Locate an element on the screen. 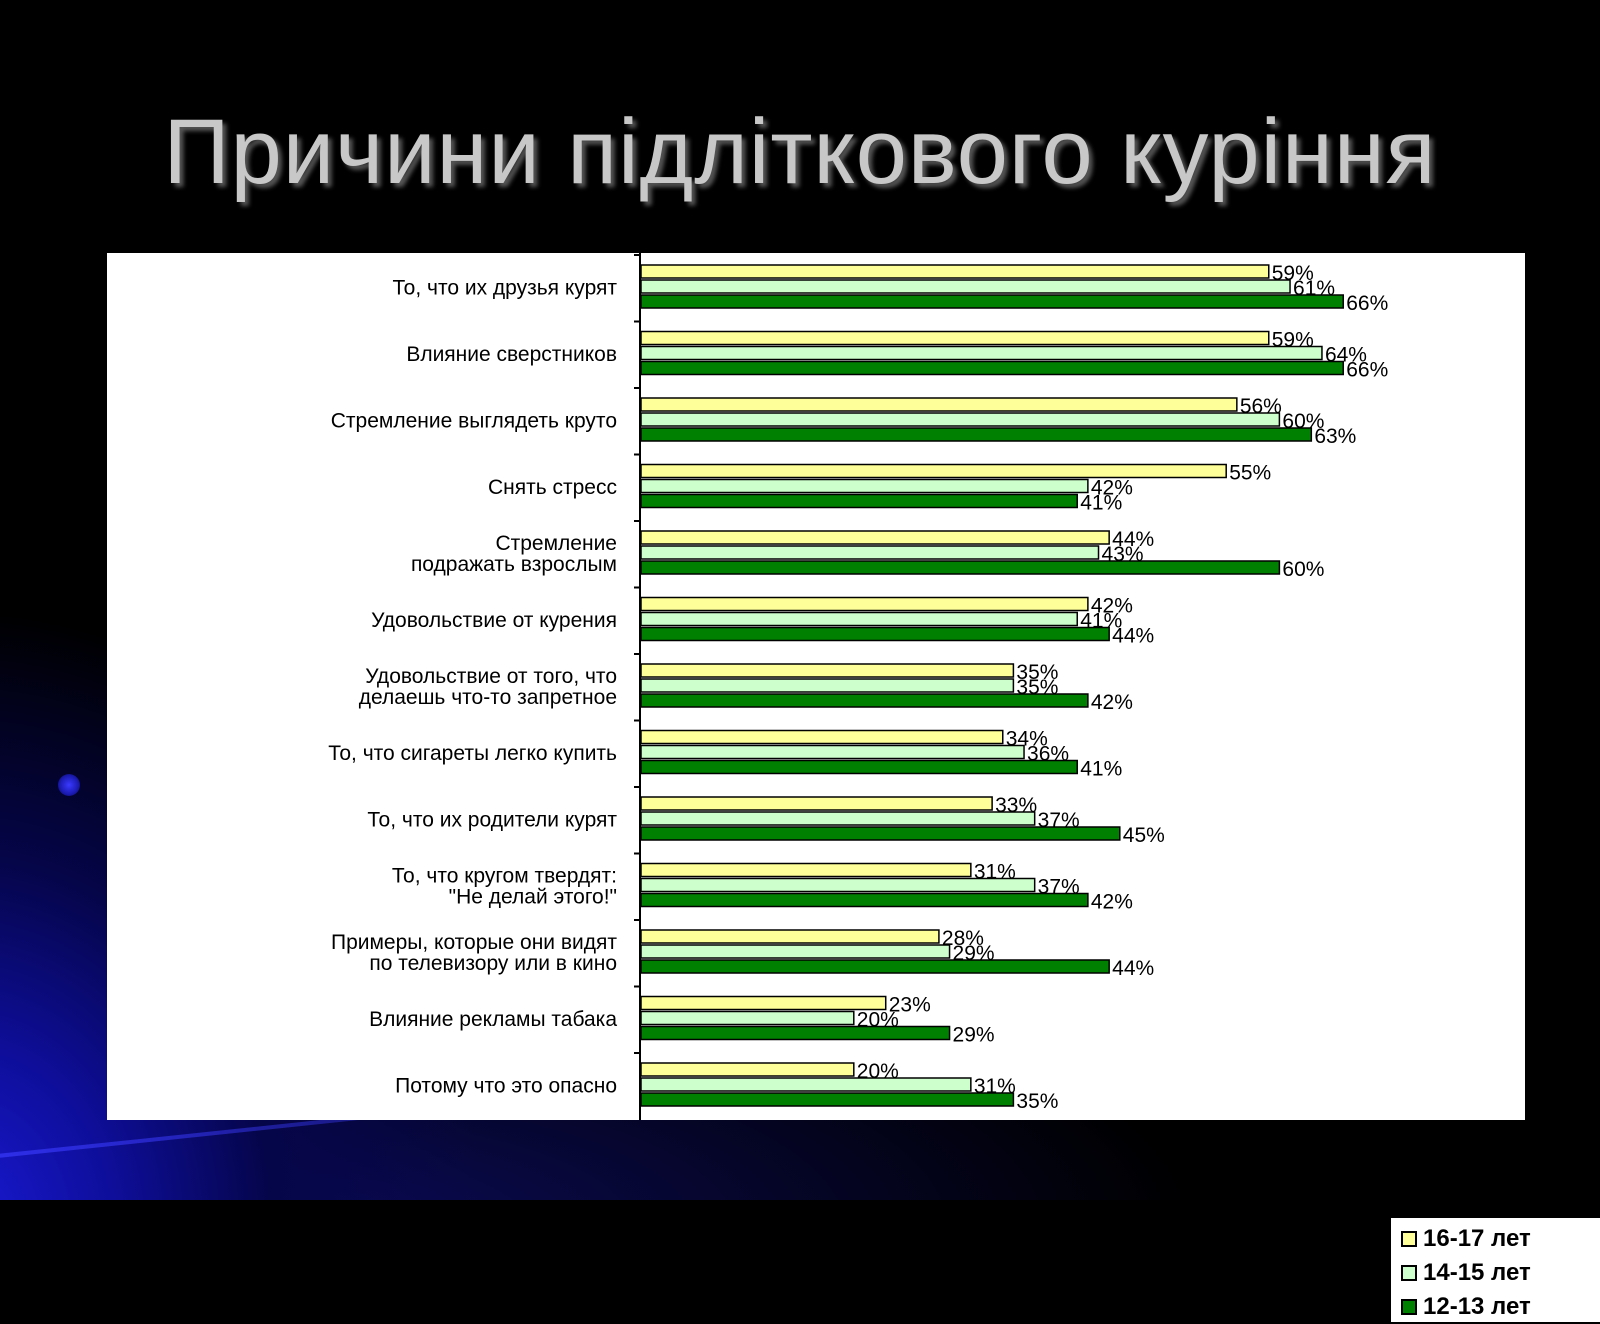  category-label: Снять стресс is located at coordinates (552, 487).